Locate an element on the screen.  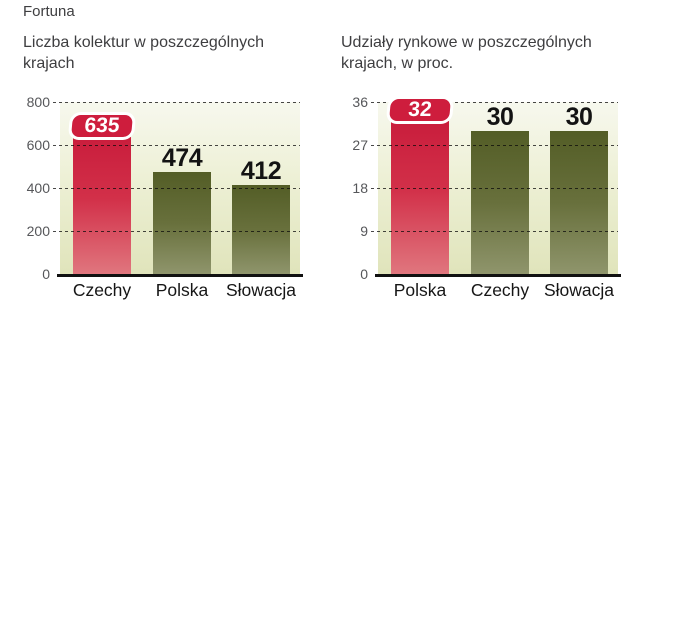
value-badge: 32 is located at coordinates (420, 110).